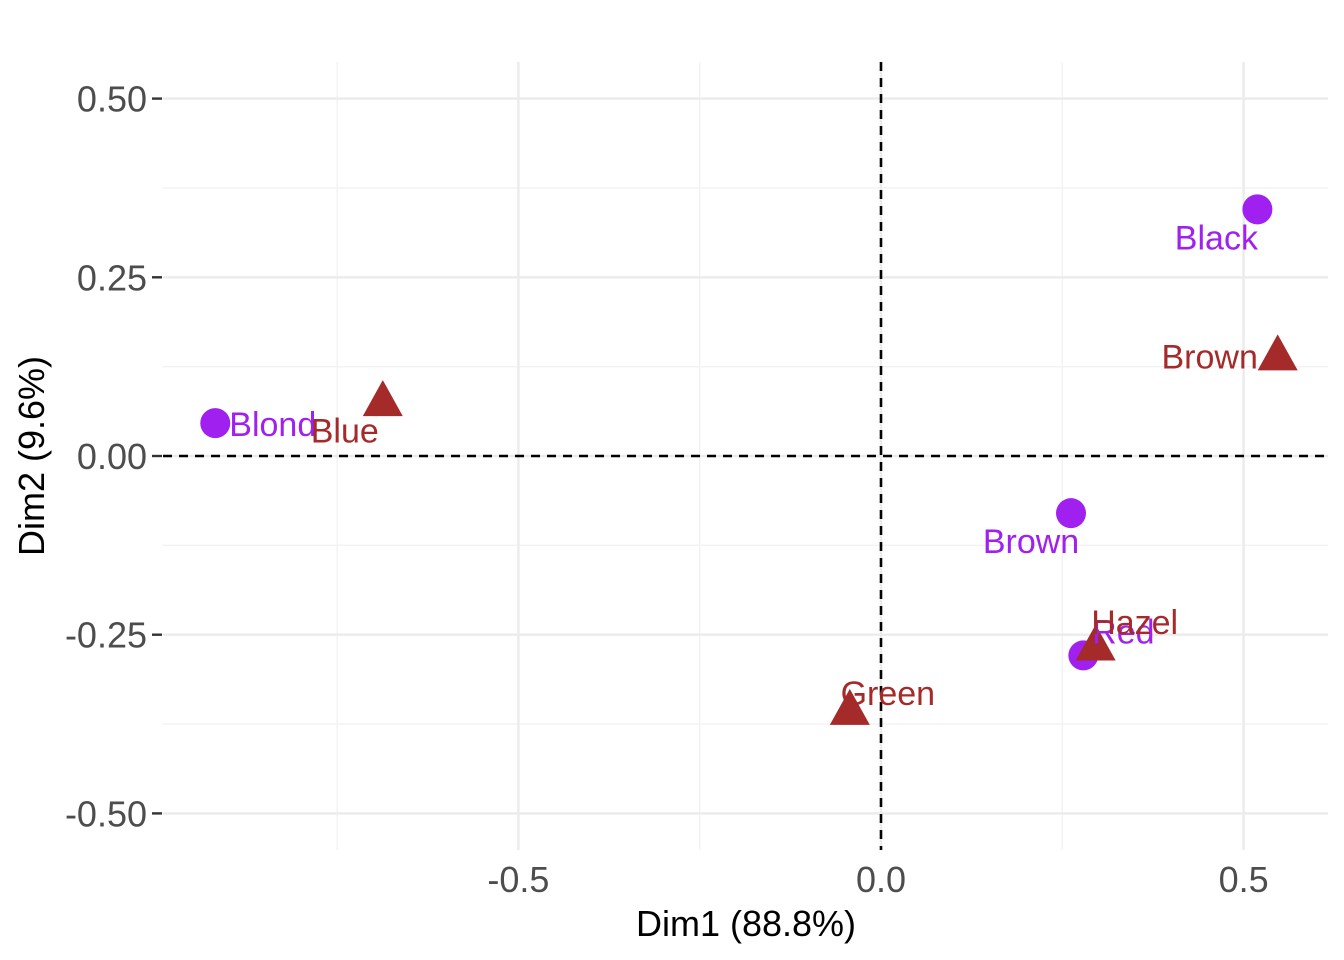 Image resolution: width=1344 pixels, height=960 pixels. I want to click on x-axis-title: Dim1 (88.8%), so click(746, 923).